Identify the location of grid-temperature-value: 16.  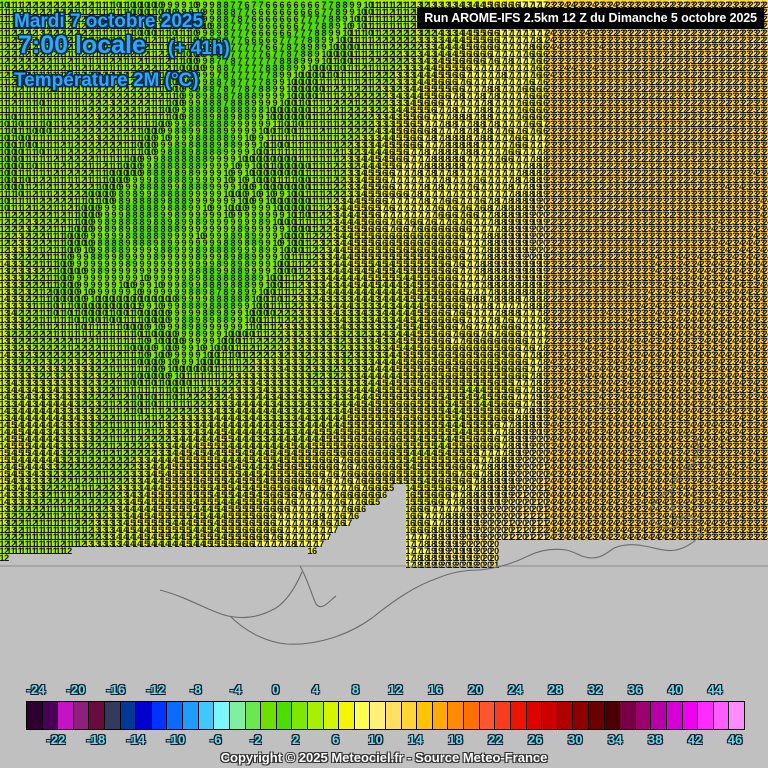
(495, 5).